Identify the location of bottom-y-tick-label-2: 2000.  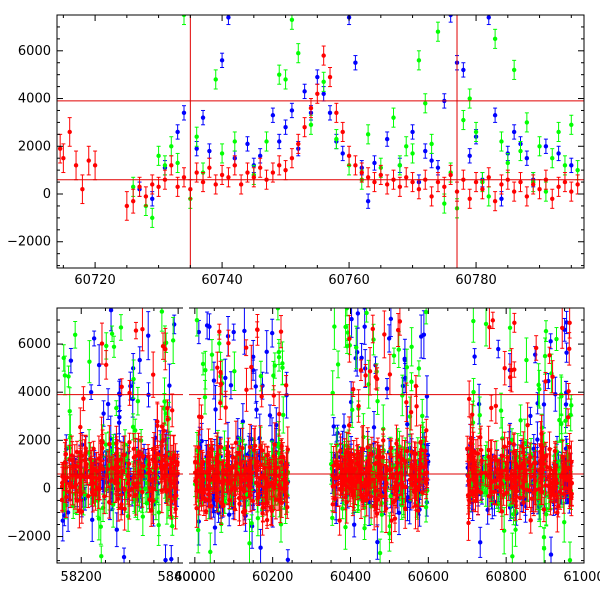
(34, 440).